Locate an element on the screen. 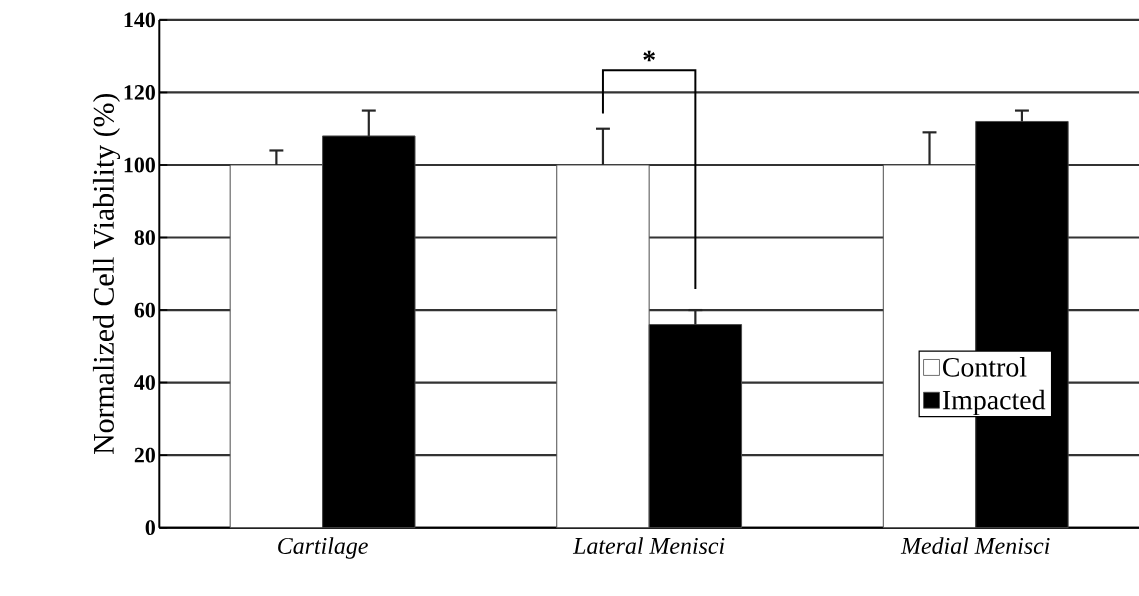  y-tick-label: 20 is located at coordinates (144, 455).